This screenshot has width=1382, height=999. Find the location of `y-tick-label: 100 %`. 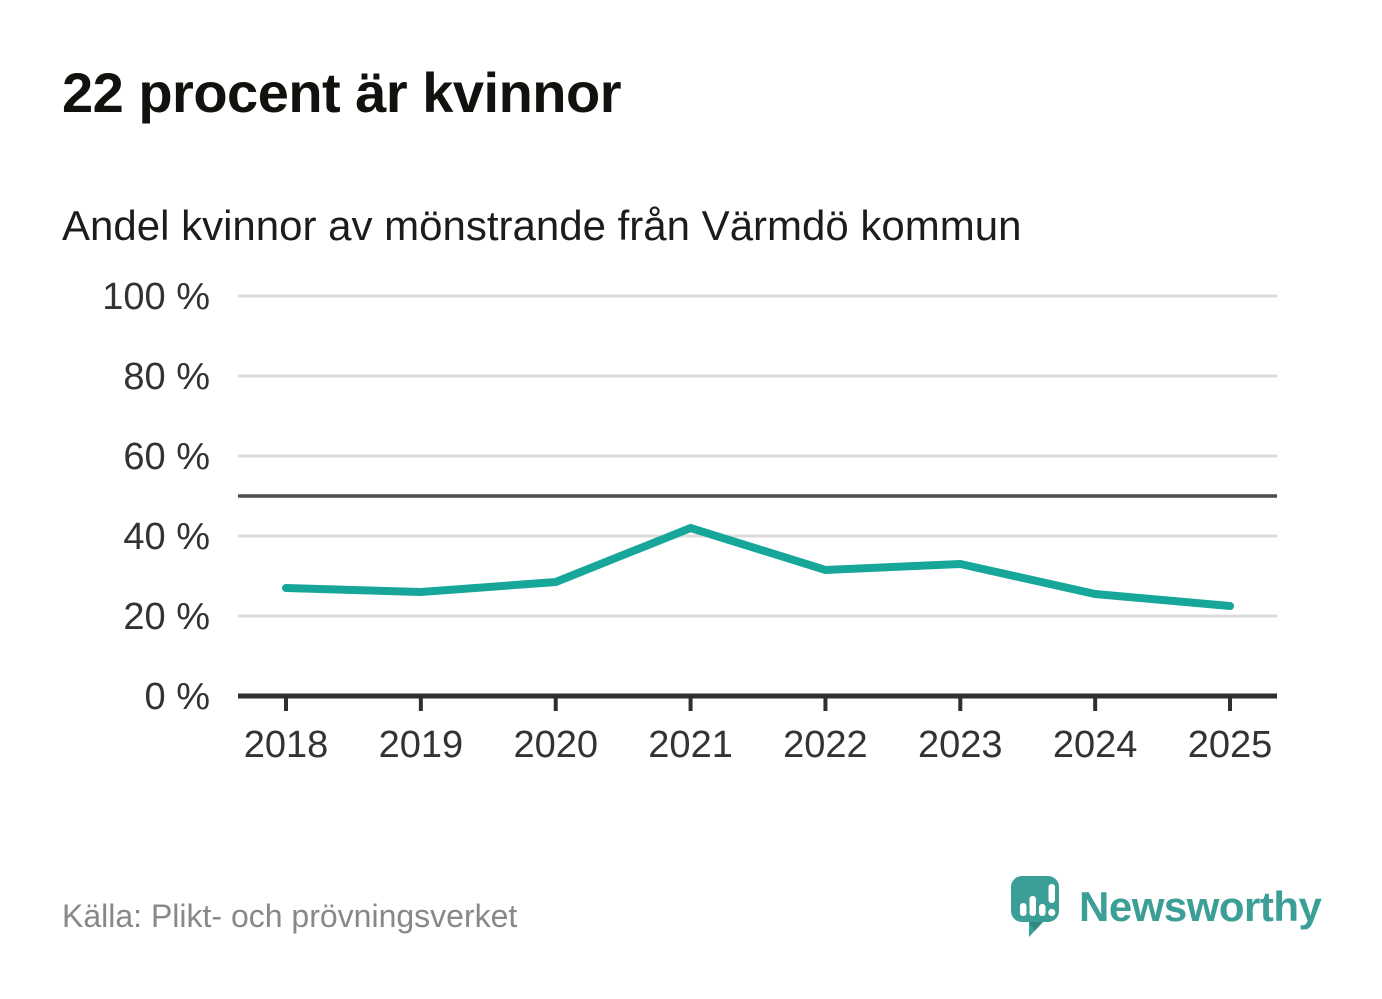

y-tick-label: 100 % is located at coordinates (156, 297).